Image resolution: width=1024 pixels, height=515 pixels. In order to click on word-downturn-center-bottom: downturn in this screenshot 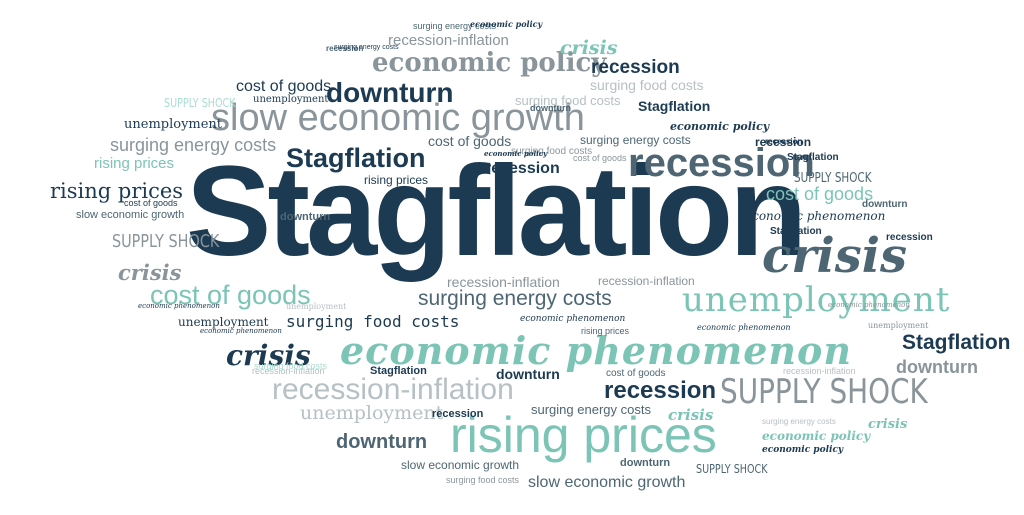, I will do `click(528, 374)`.